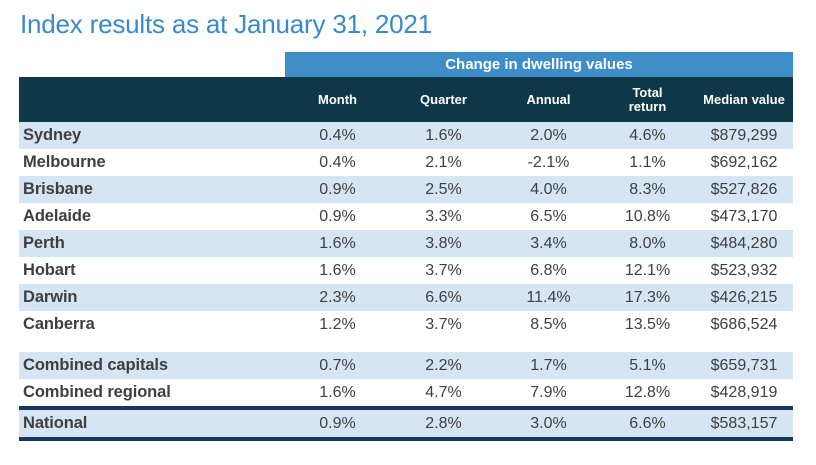  Describe the element at coordinates (744, 216) in the screenshot. I see `cell-median-value: $473,170` at that location.